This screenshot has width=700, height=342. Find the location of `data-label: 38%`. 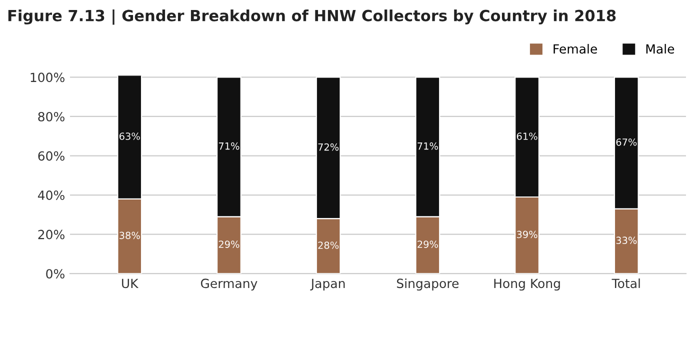

data-label: 38% is located at coordinates (130, 236).